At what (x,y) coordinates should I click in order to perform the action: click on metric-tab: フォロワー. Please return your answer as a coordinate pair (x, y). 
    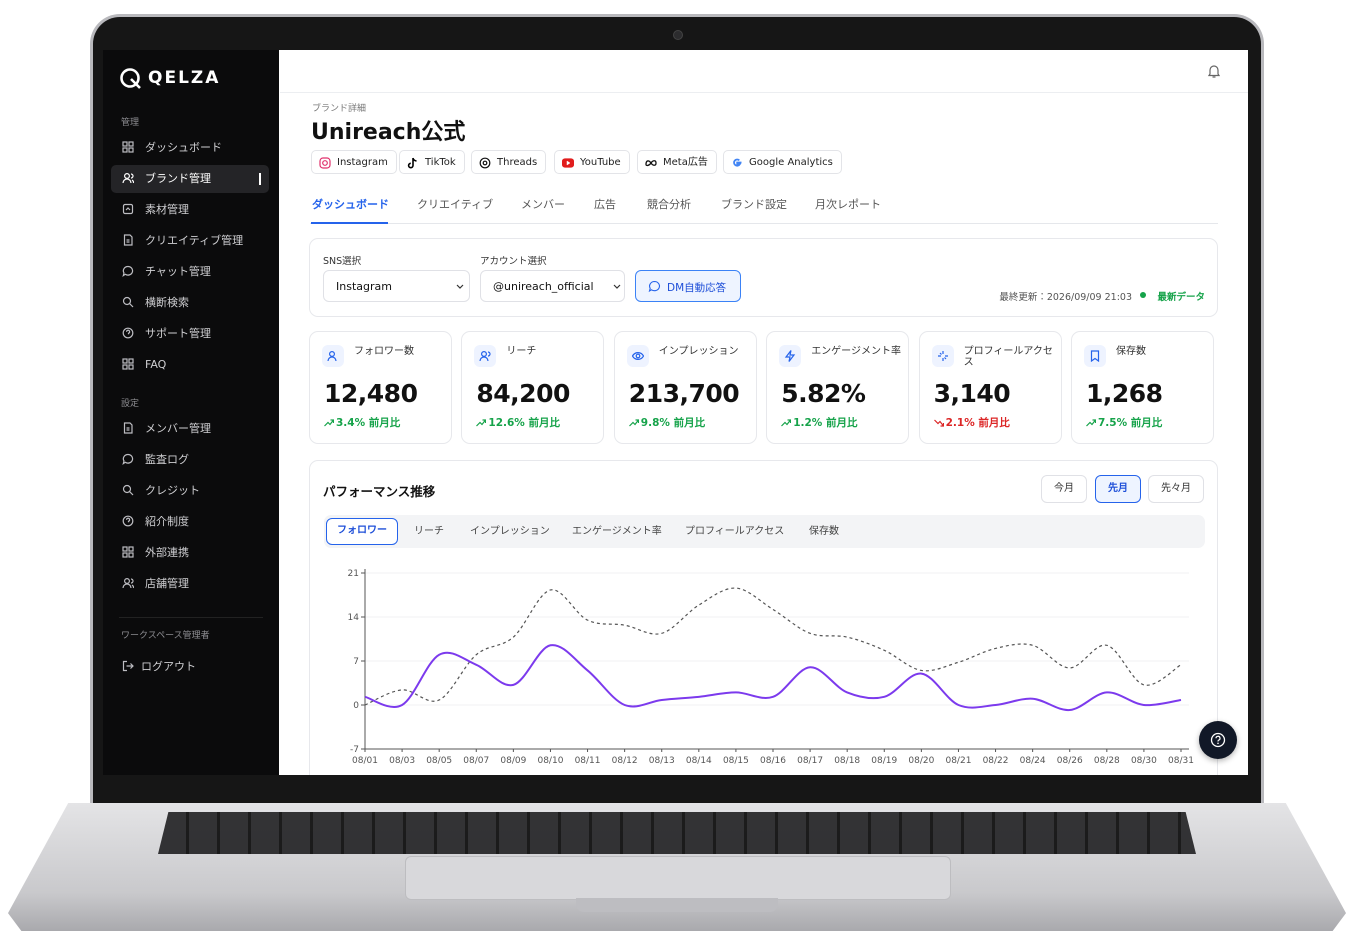
    Looking at the image, I should click on (362, 531).